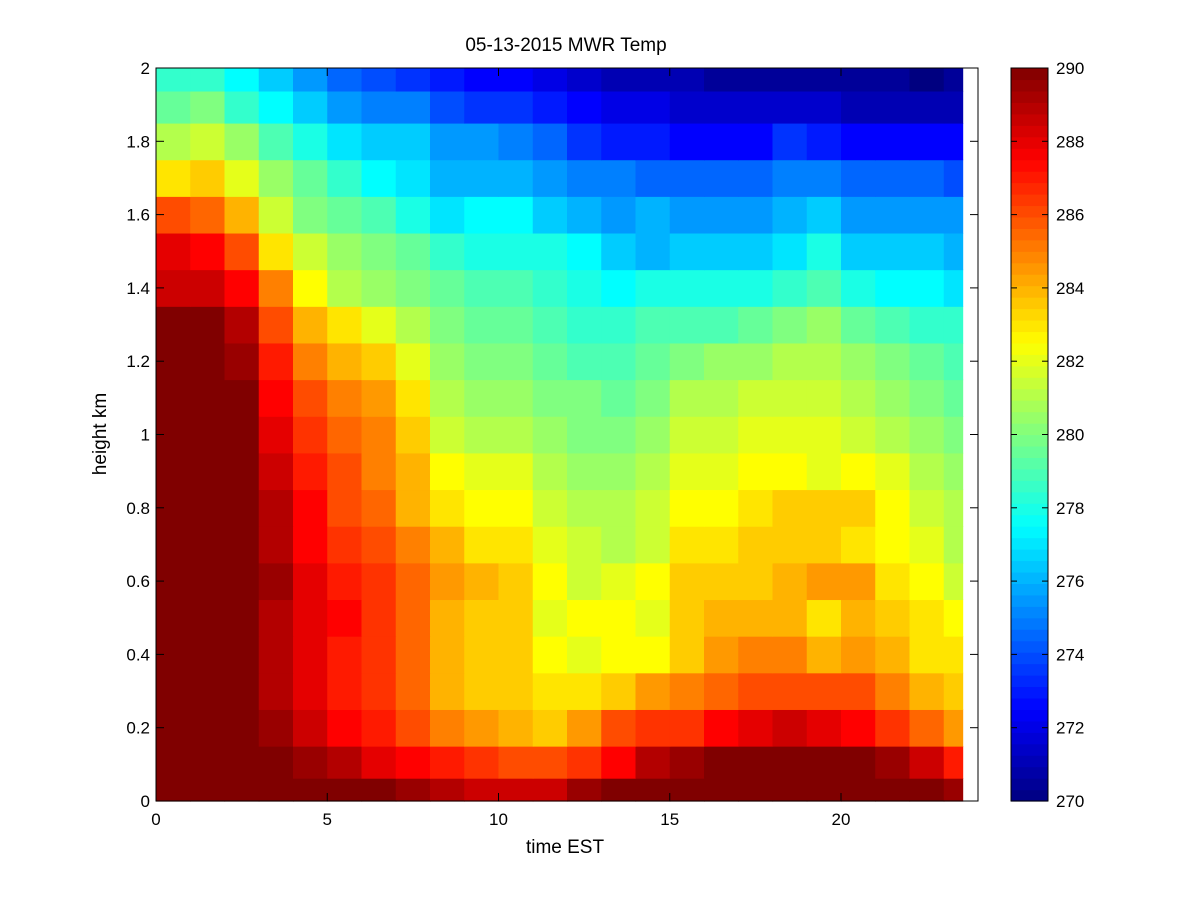 This screenshot has width=1200, height=900. Describe the element at coordinates (1070, 288) in the screenshot. I see `colorbar-tick-label: 284` at that location.